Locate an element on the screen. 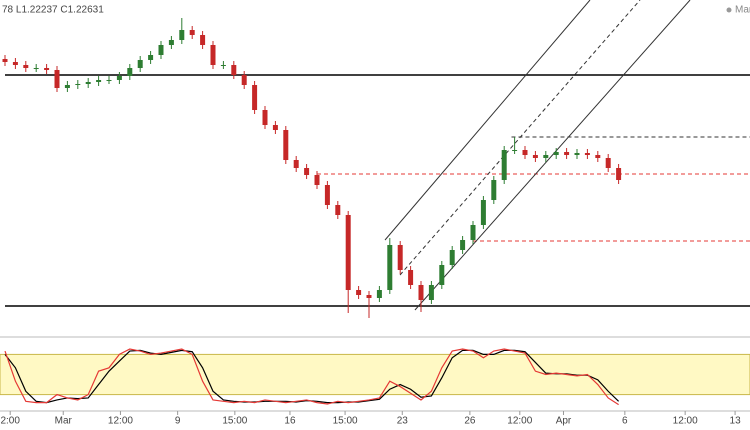  stoch-line is located at coordinates (311, 377).